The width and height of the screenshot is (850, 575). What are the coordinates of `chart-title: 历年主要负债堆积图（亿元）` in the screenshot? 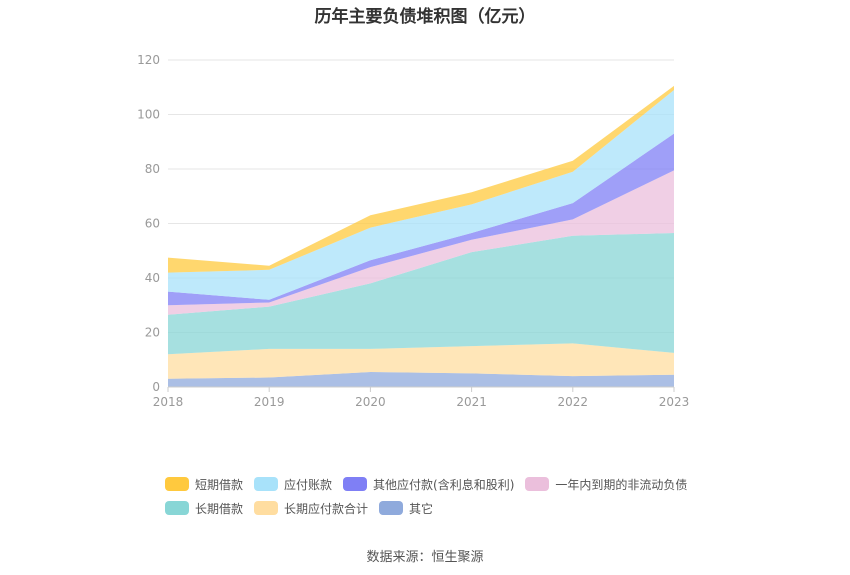 It's located at (425, 17).